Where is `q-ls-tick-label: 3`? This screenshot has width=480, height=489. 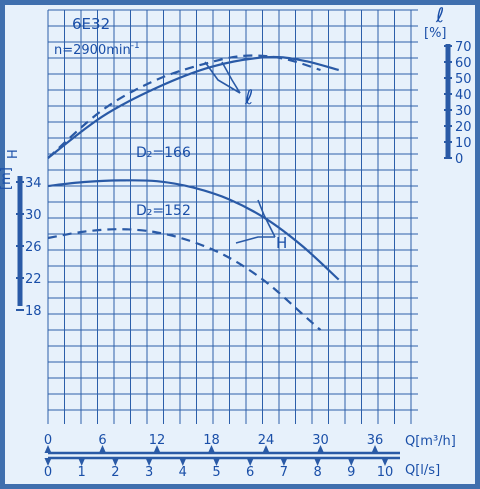
q-ls-tick-label: 3 is located at coordinates (149, 472).